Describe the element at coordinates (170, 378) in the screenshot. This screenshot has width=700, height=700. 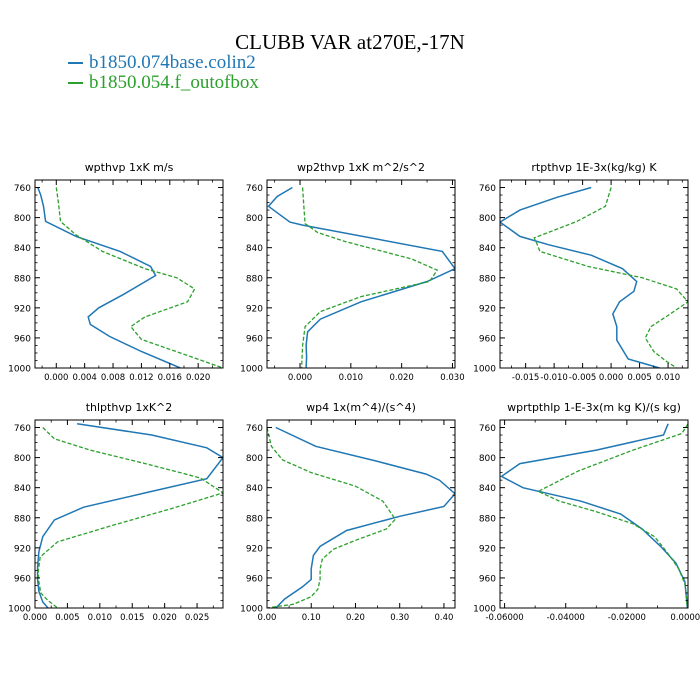
I see `x-tick-label: 0.016` at that location.